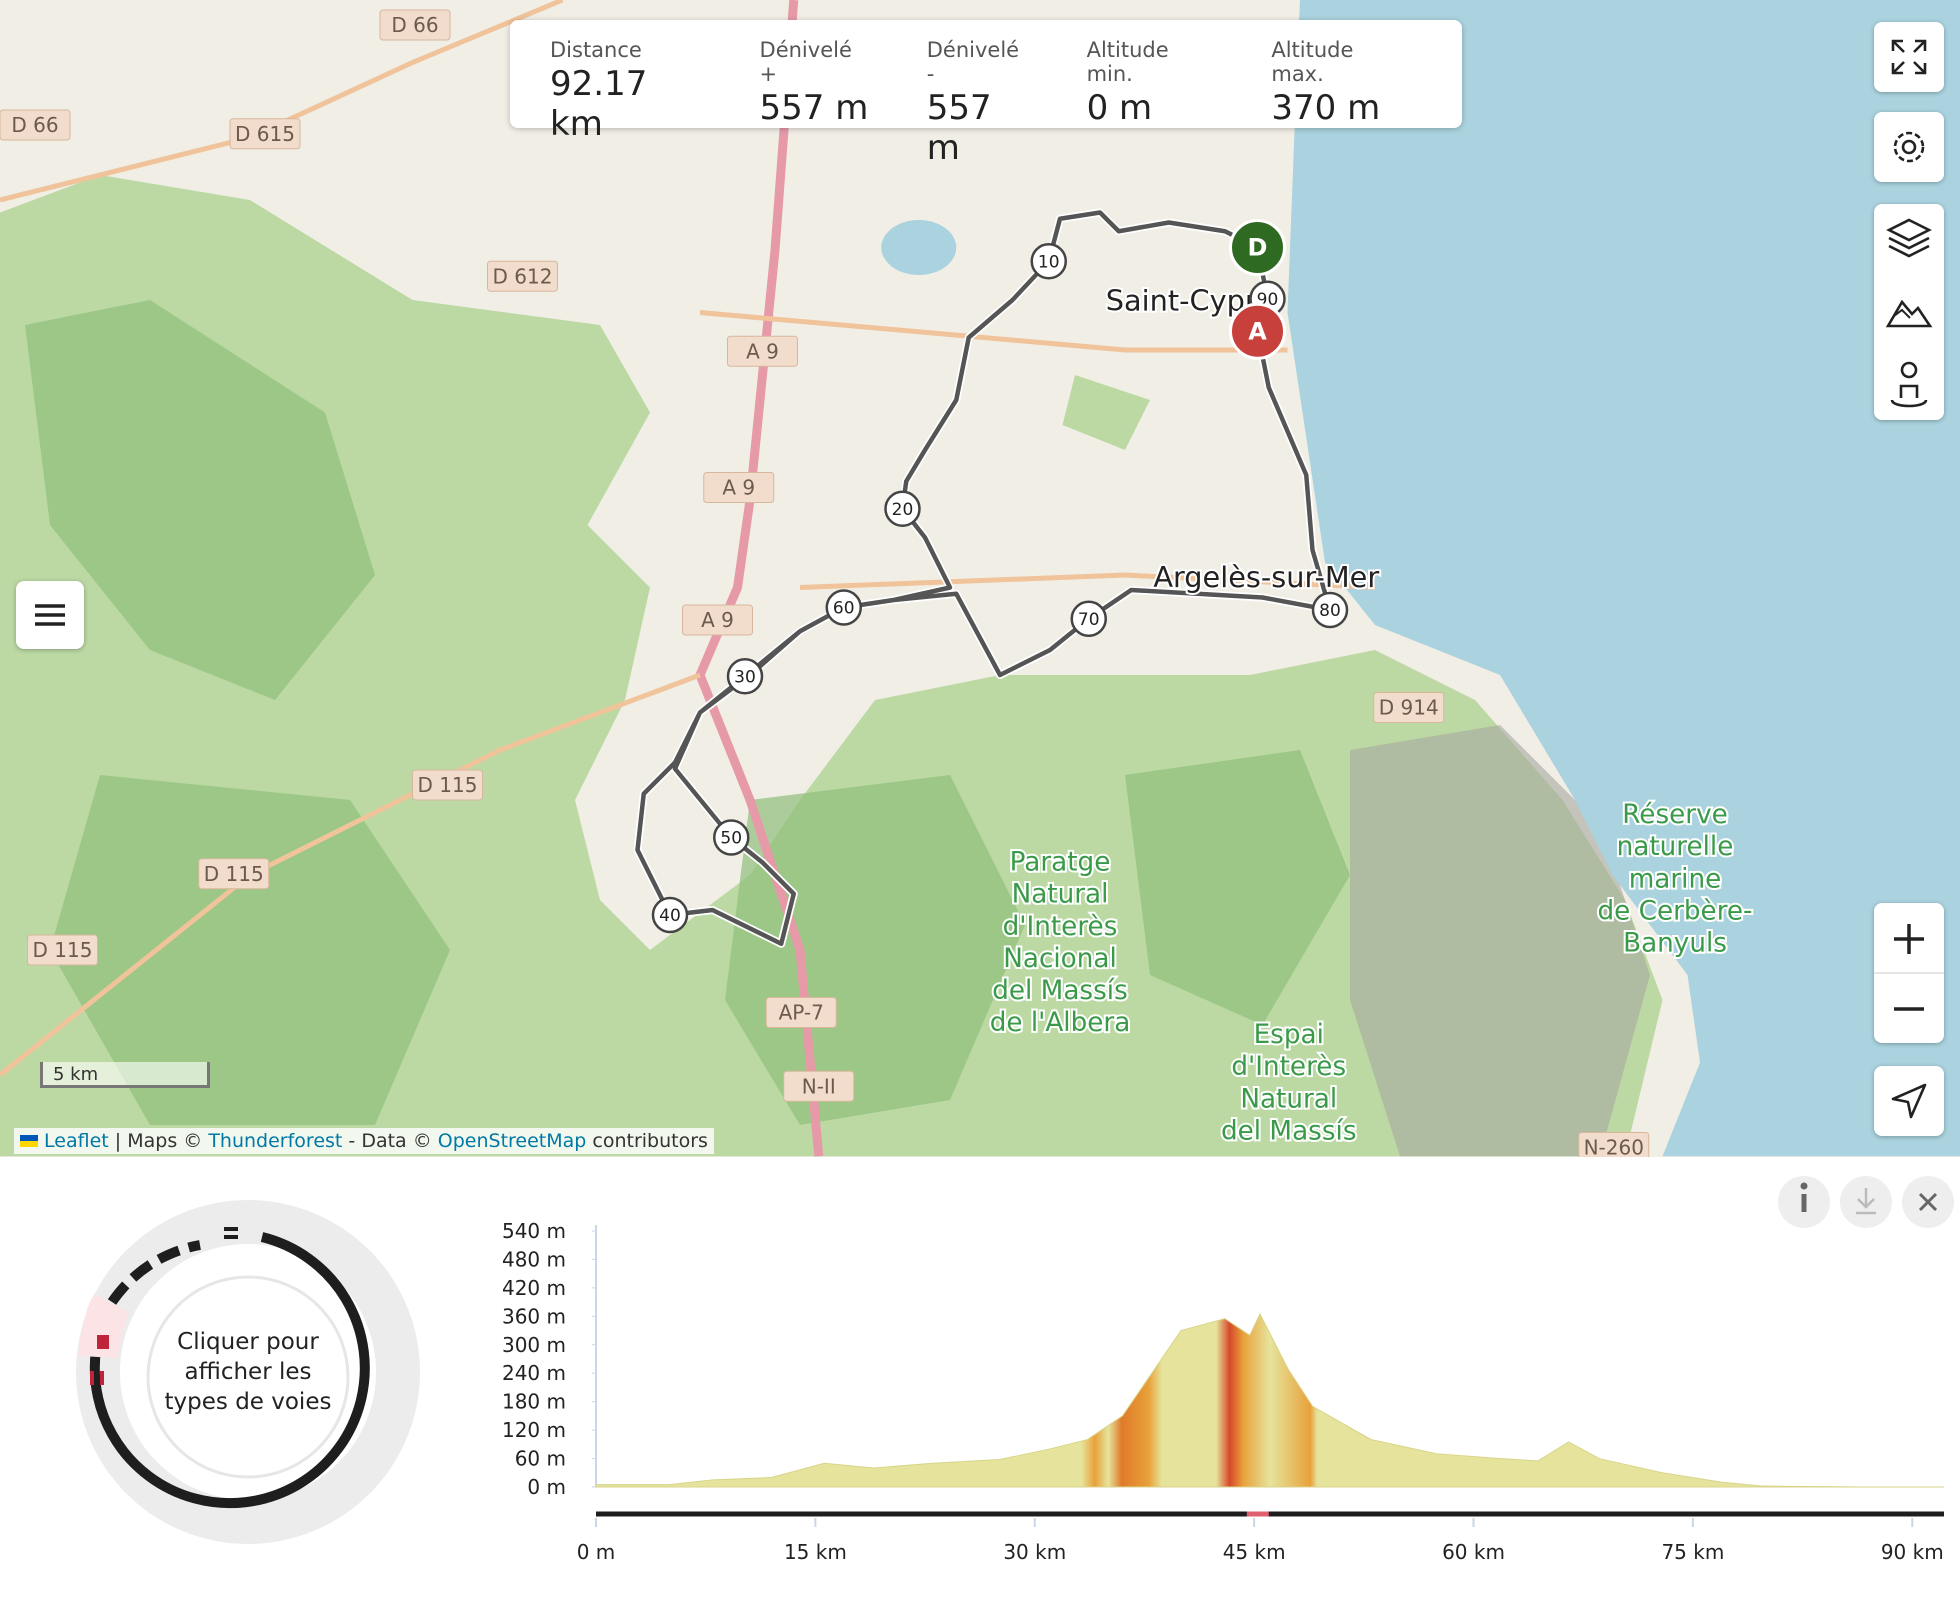 The height and width of the screenshot is (1600, 1960). I want to click on road-label: AP-7, so click(801, 1013).